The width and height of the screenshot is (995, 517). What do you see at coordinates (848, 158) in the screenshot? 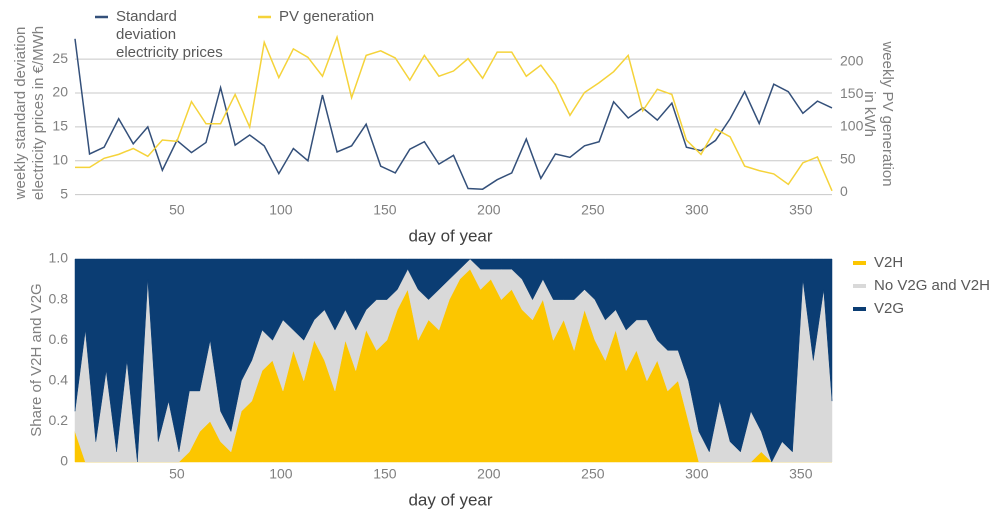
I see `y2-tick-label: 50` at bounding box center [848, 158].